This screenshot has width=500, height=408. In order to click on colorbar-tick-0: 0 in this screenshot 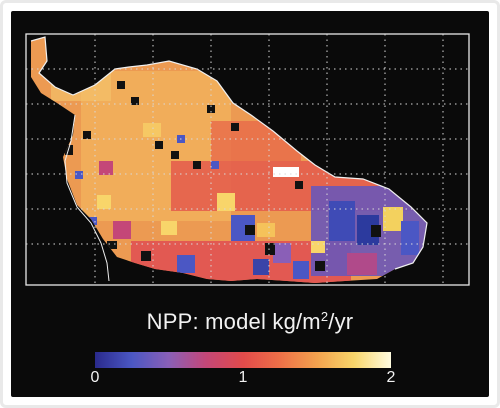, I will do `click(95, 377)`.